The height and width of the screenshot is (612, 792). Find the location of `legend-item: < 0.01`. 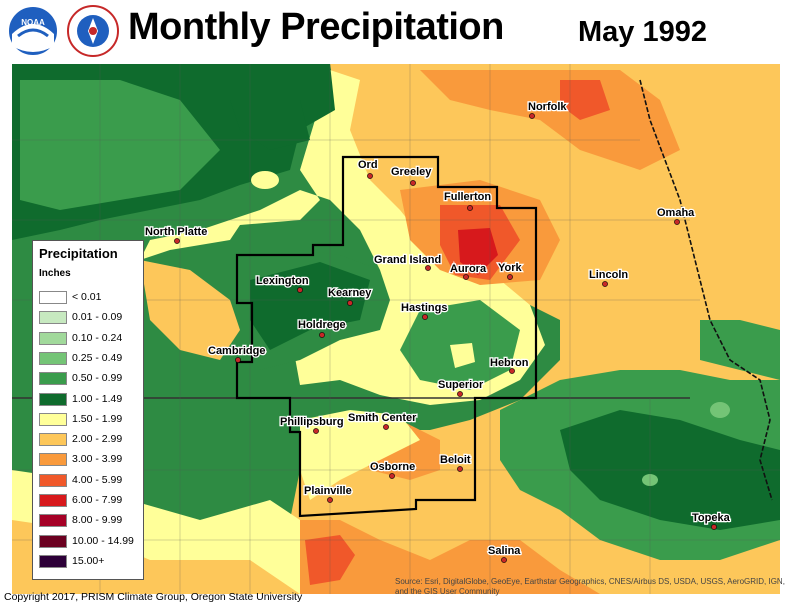

legend-item: < 0.01 is located at coordinates (91, 297).